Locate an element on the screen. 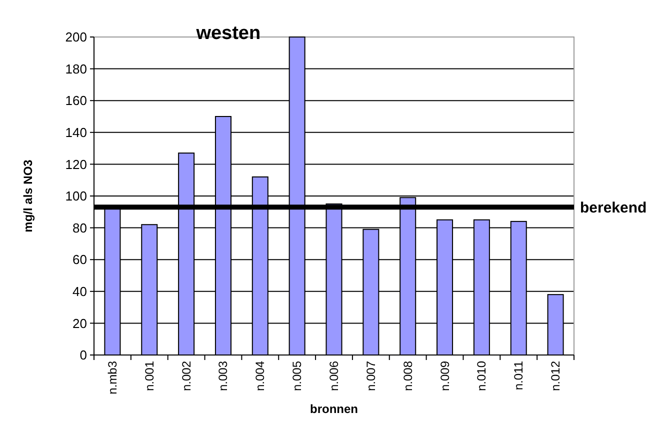 The height and width of the screenshot is (425, 668). x-tick-label: n.006 is located at coordinates (334, 376).